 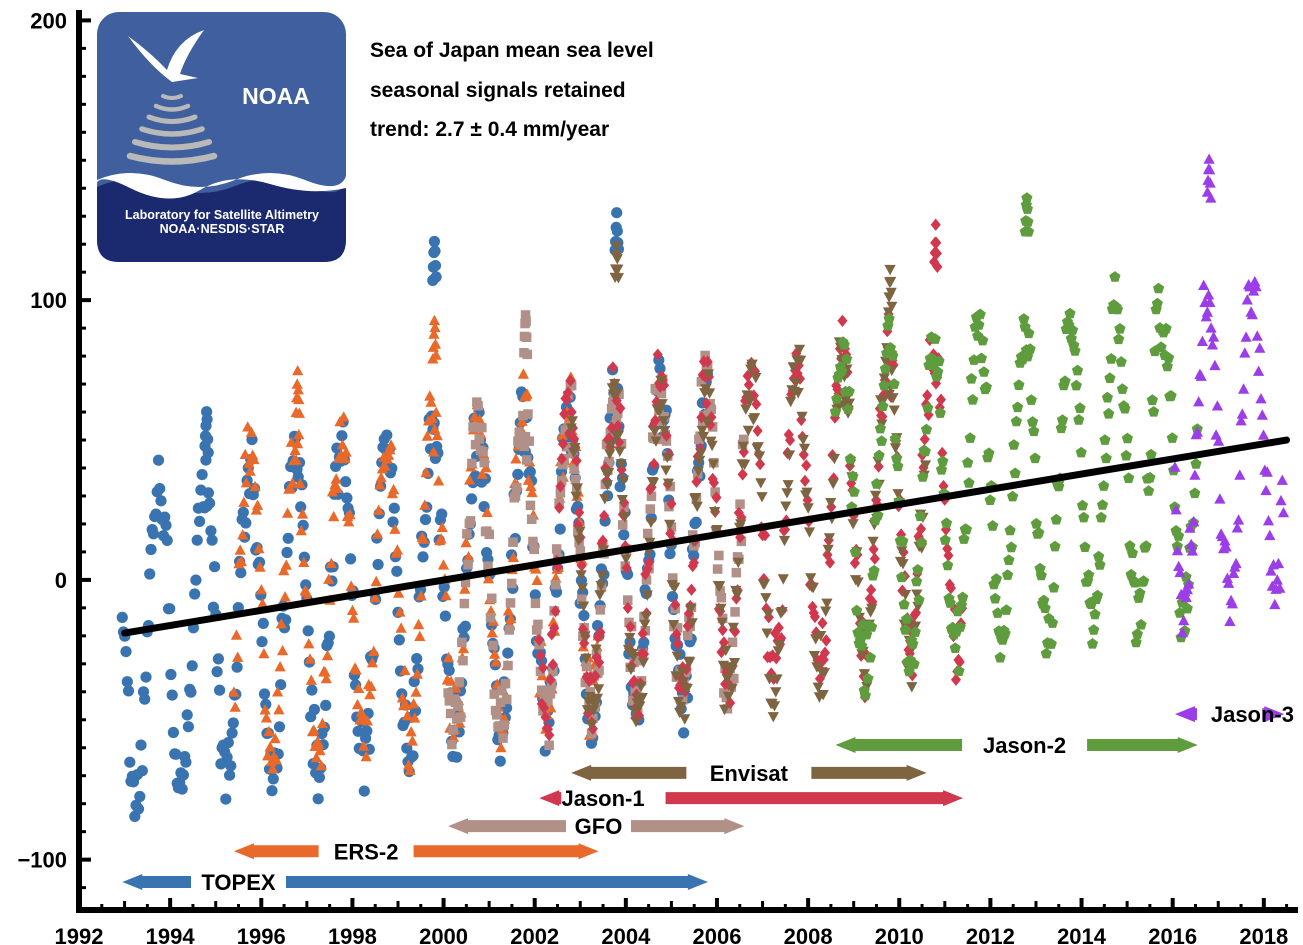 What do you see at coordinates (42, 860) in the screenshot?
I see `y-tick-label: −100` at bounding box center [42, 860].